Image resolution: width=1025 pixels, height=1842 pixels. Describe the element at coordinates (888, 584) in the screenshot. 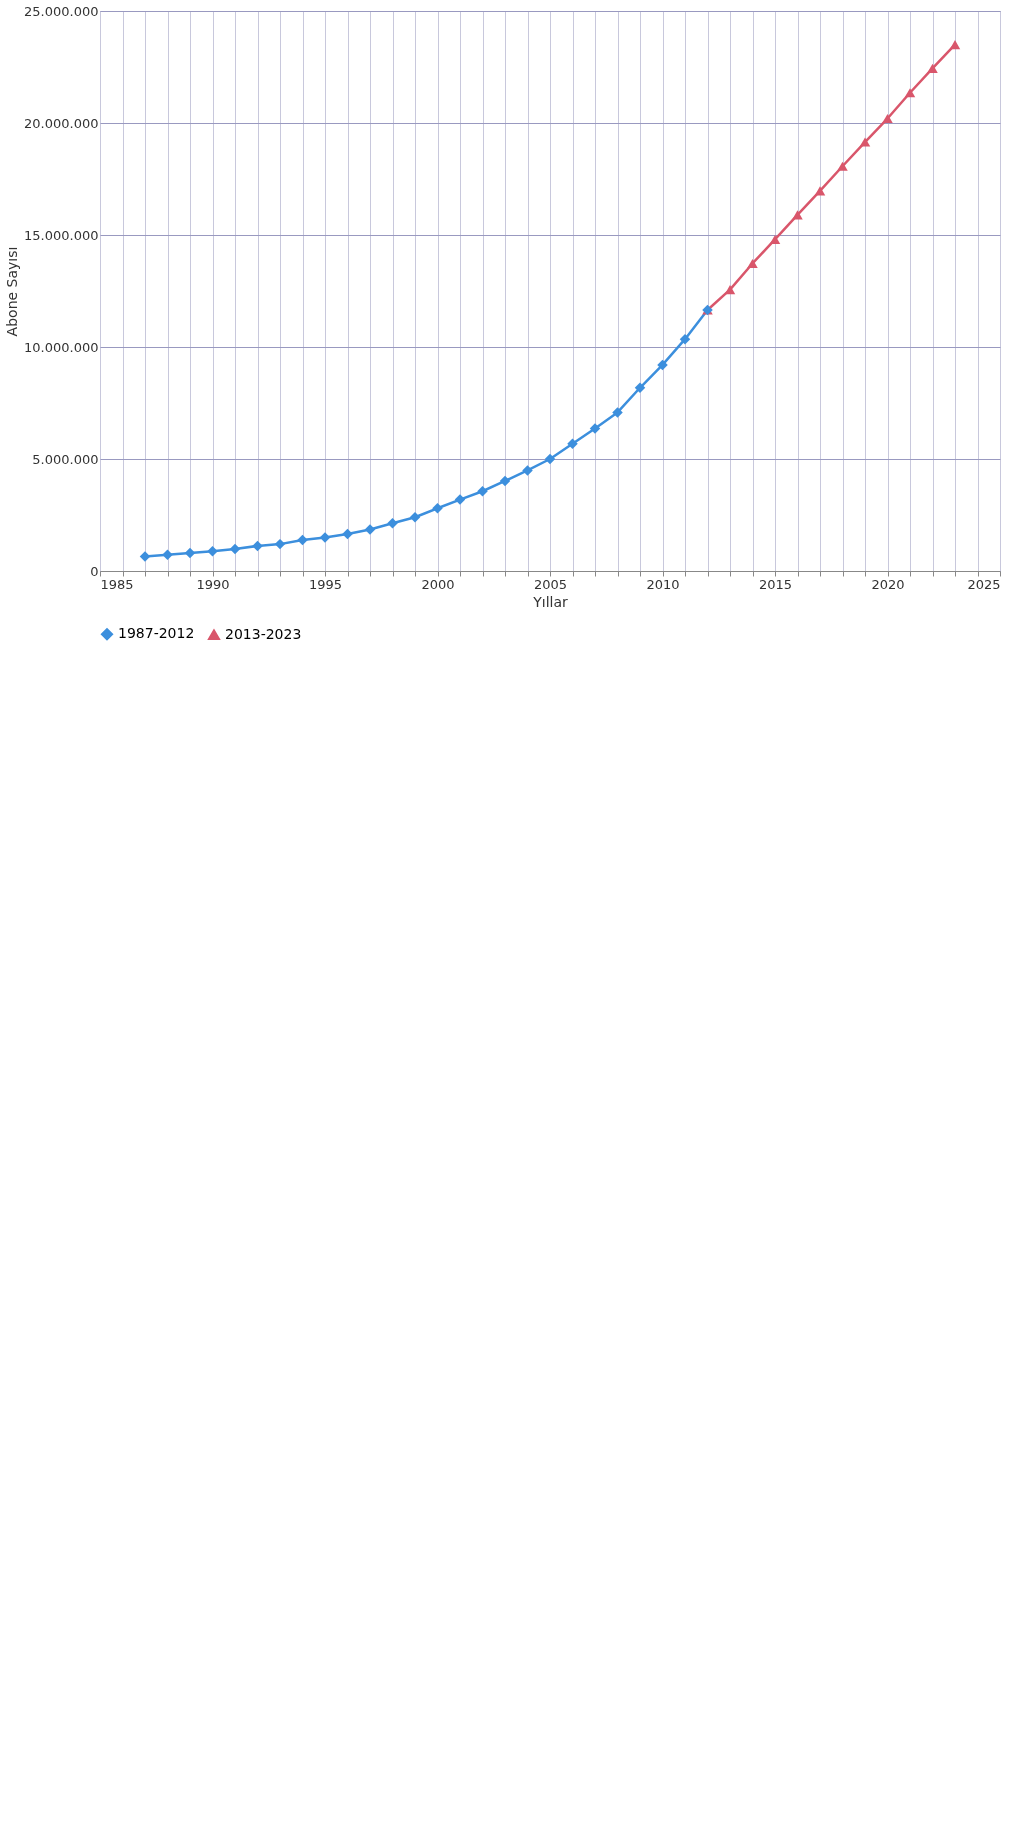

I see `x-tick-label: 2020` at that location.